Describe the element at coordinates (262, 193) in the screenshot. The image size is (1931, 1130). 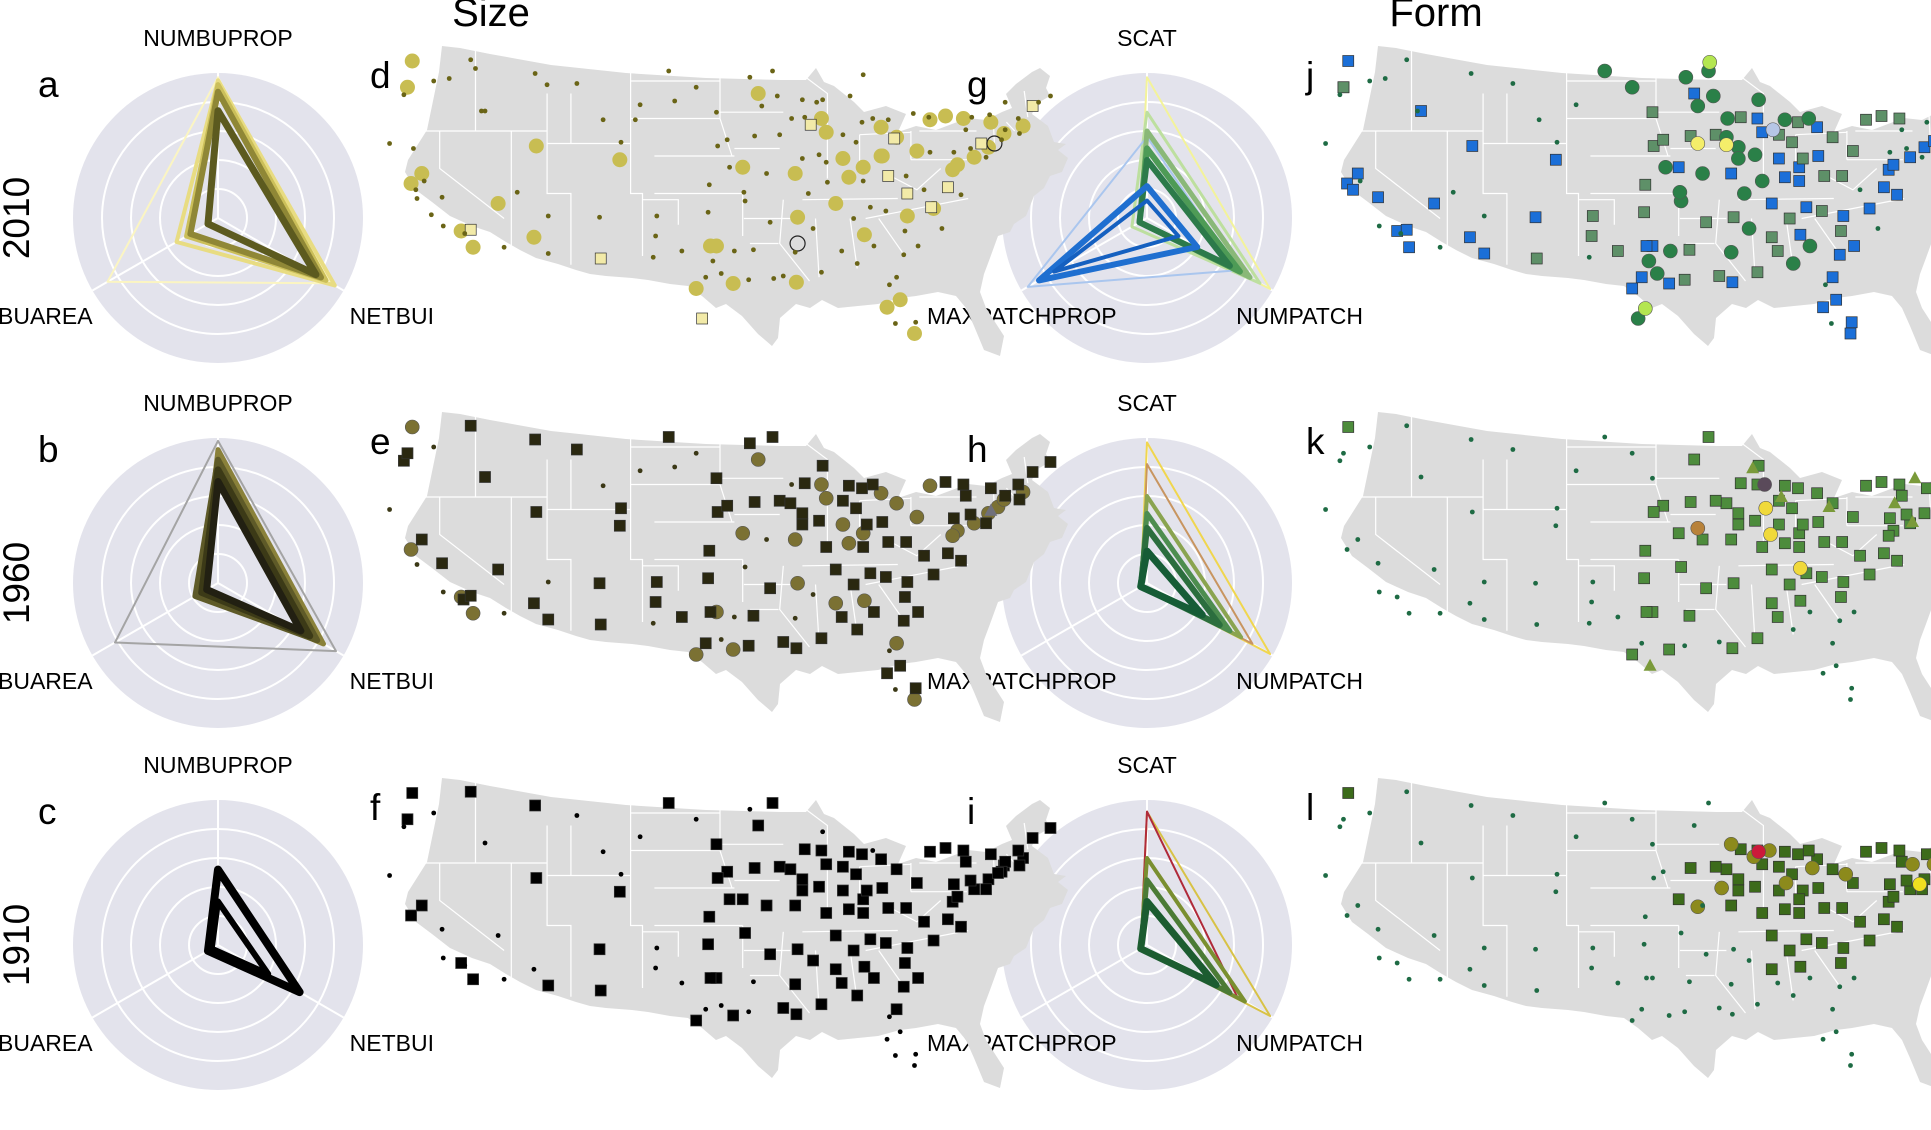
I see `radar-series-line` at that location.